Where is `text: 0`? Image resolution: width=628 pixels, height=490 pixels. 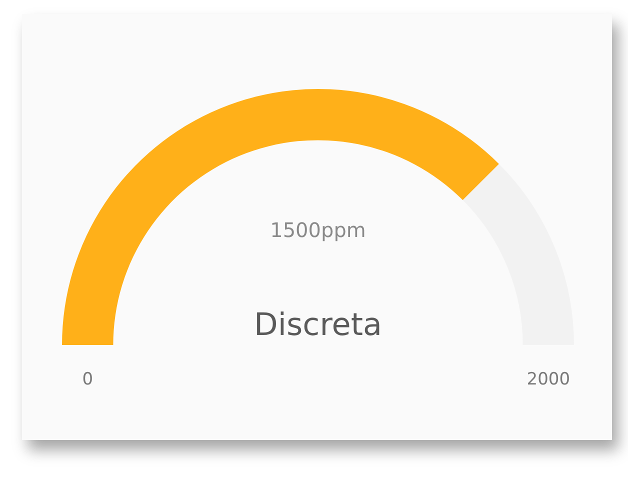 text: 0 is located at coordinates (88, 379).